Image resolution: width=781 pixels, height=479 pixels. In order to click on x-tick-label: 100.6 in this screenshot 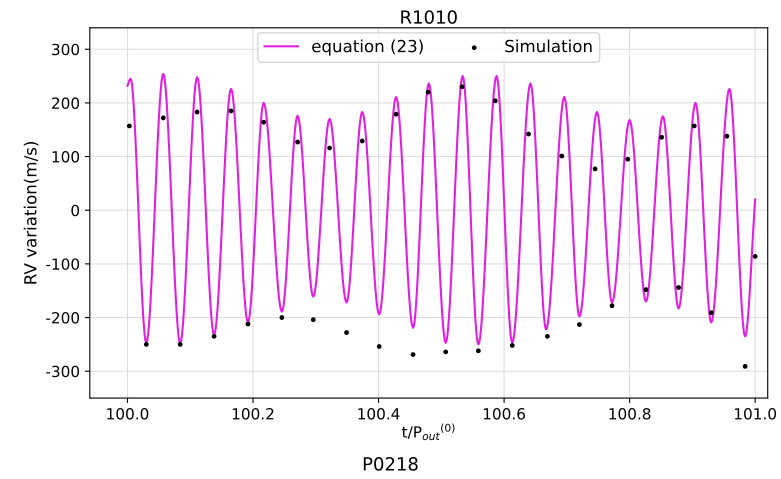, I will do `click(504, 414)`.